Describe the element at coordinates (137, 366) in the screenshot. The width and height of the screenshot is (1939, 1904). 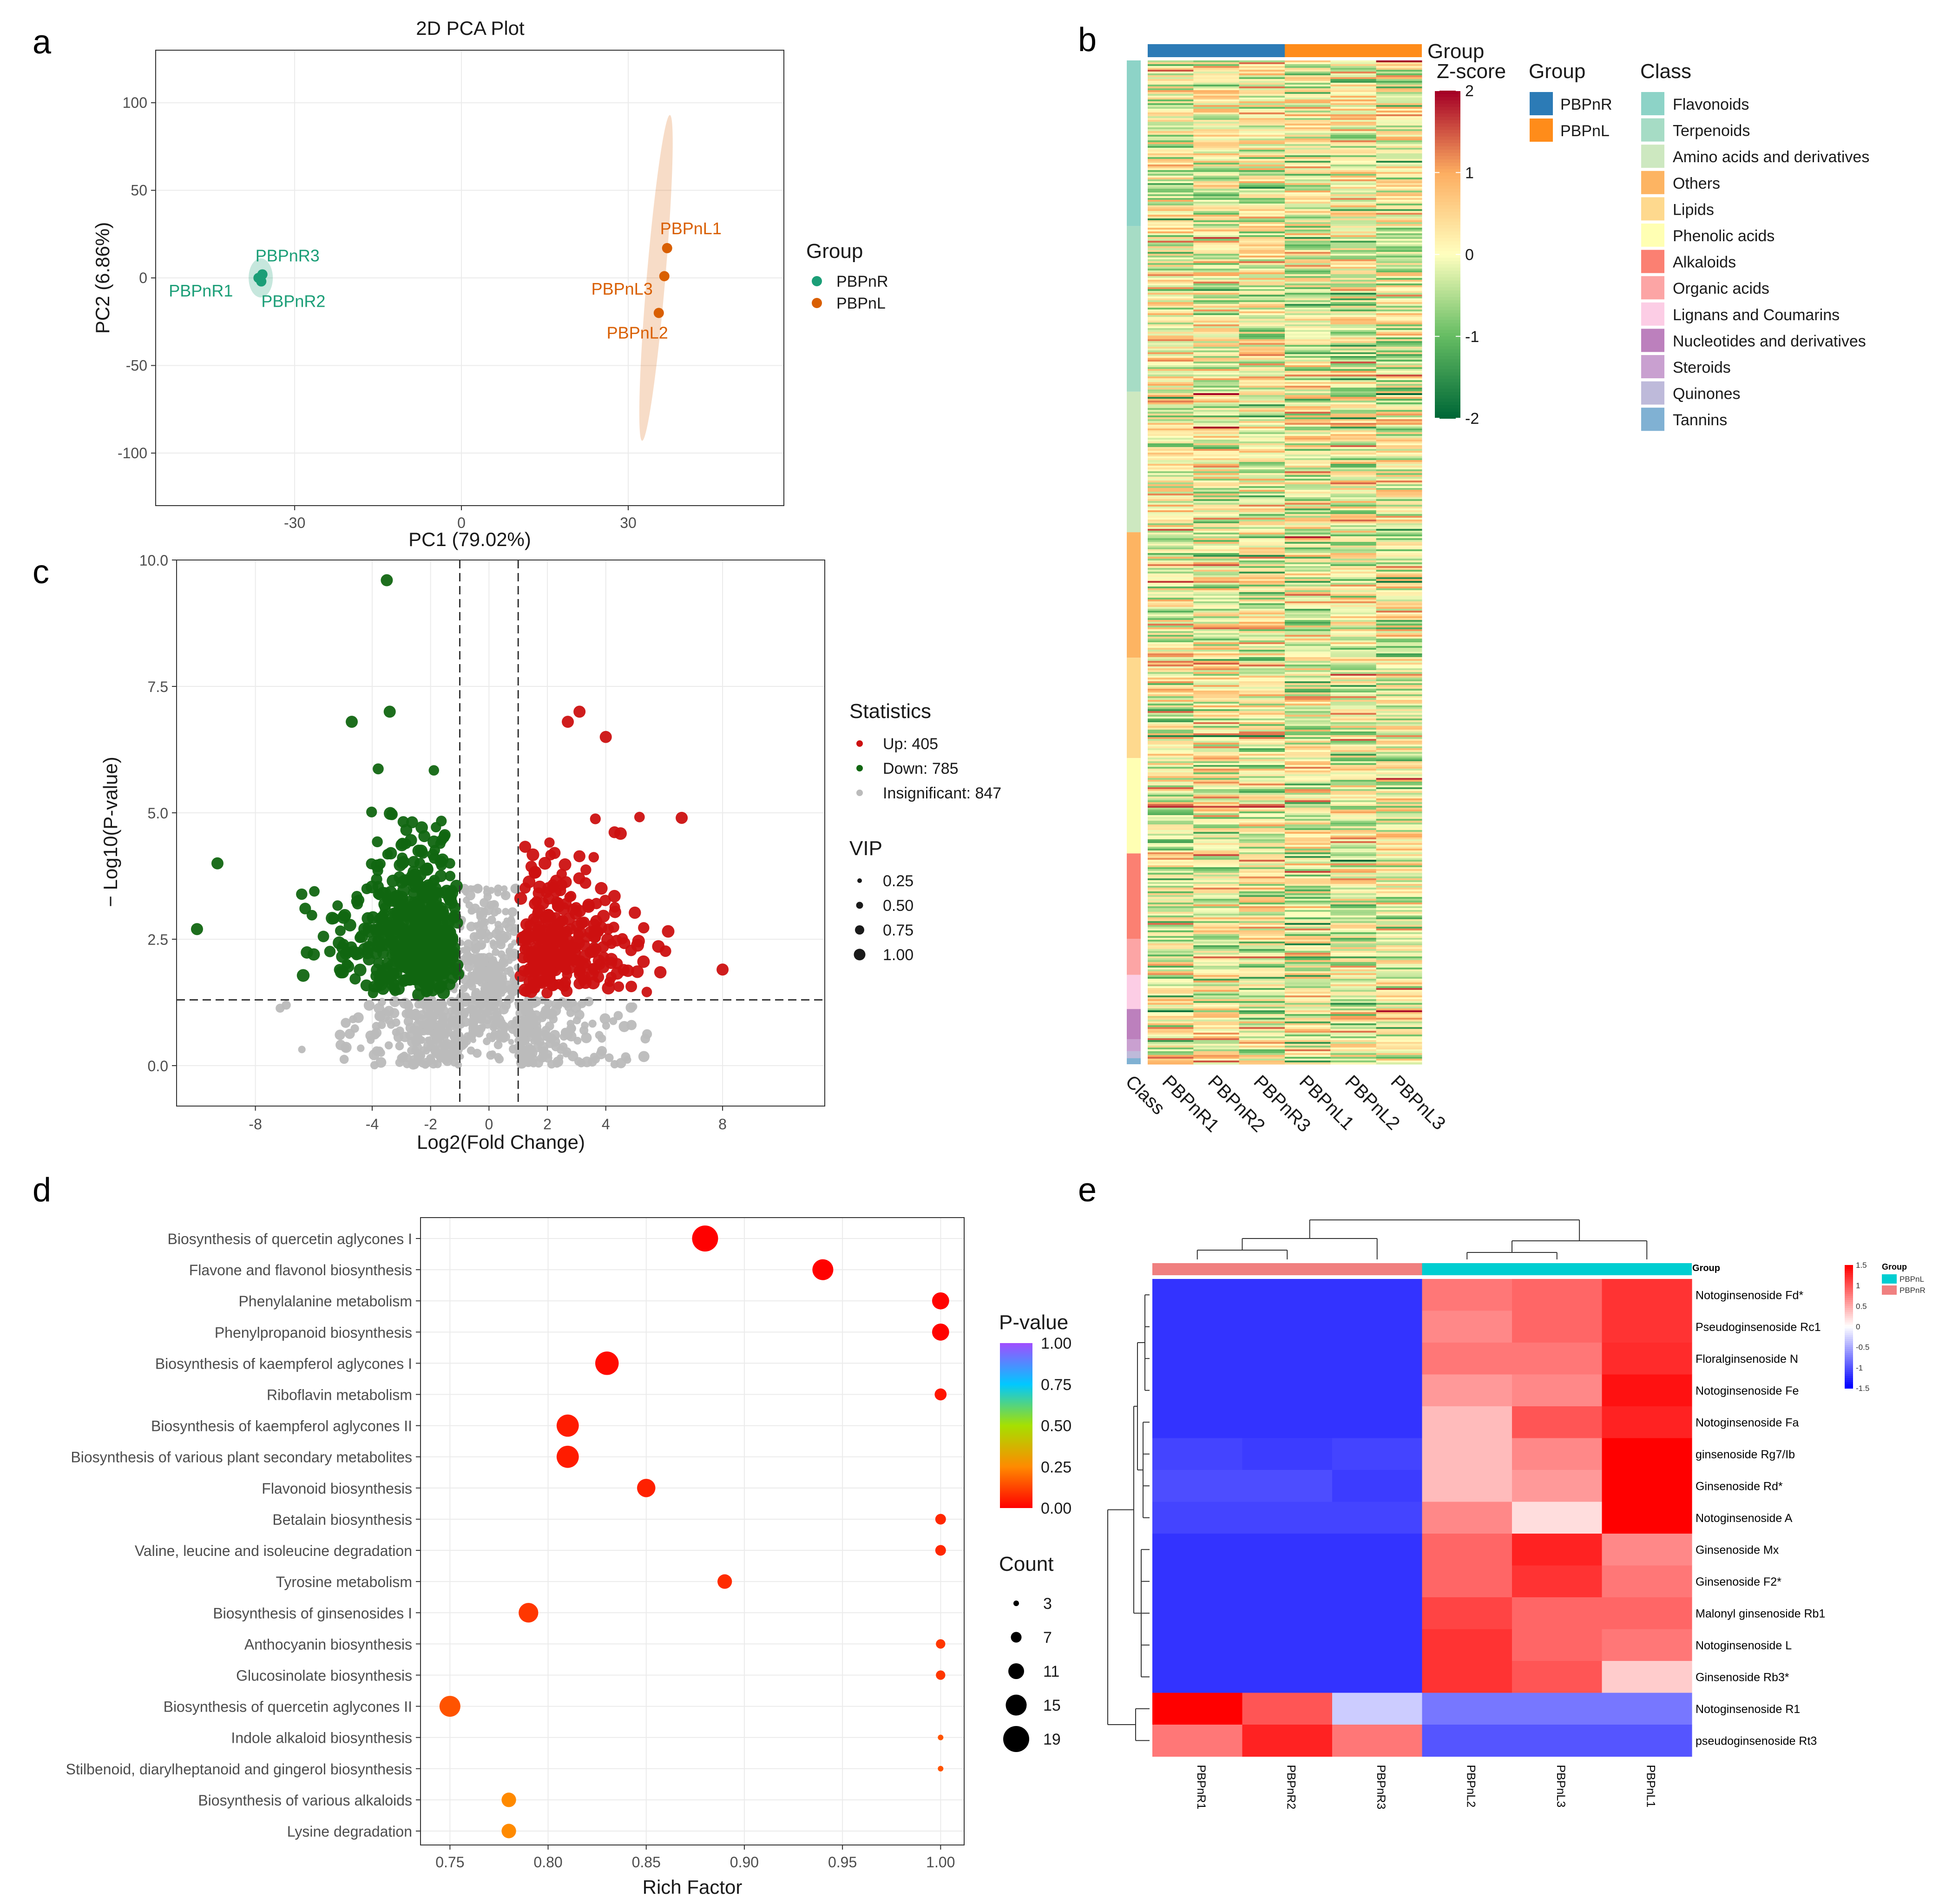
I see `pca-ytick-label: -50` at that location.